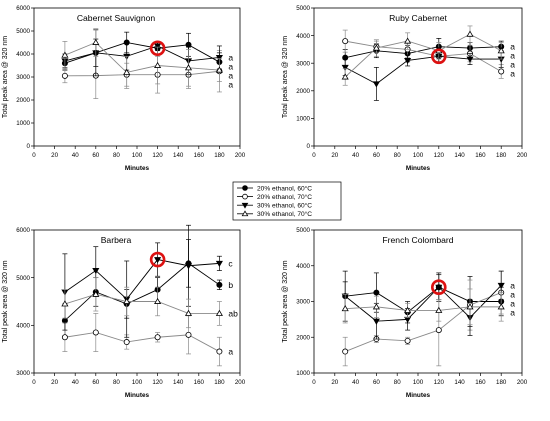 The width and height of the screenshot is (550, 421). Describe the element at coordinates (417, 240) in the screenshot. I see `panel-title: French Colombard` at that location.